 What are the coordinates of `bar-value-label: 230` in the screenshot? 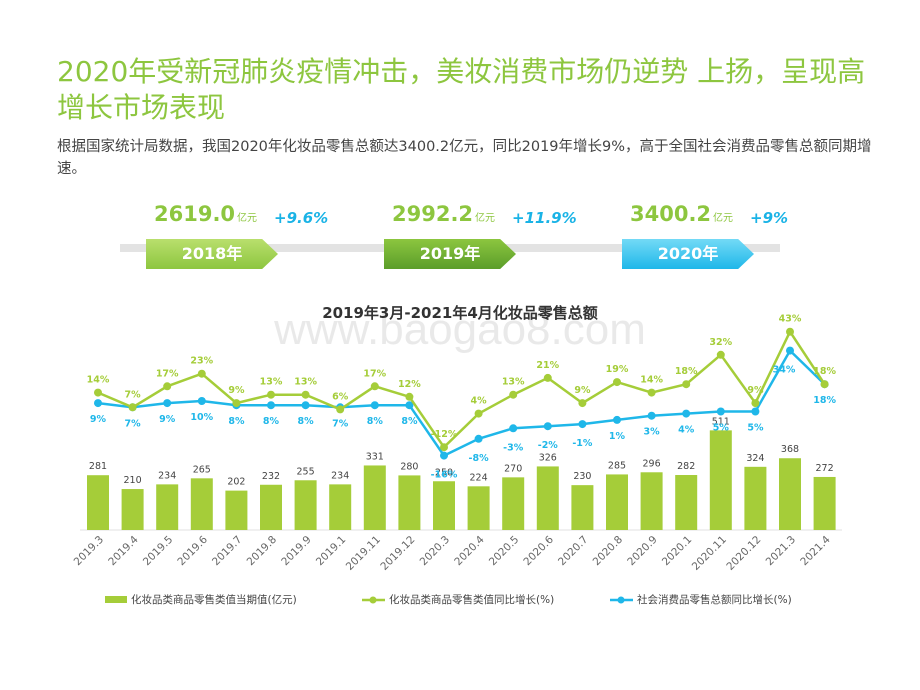 It's located at (582, 476).